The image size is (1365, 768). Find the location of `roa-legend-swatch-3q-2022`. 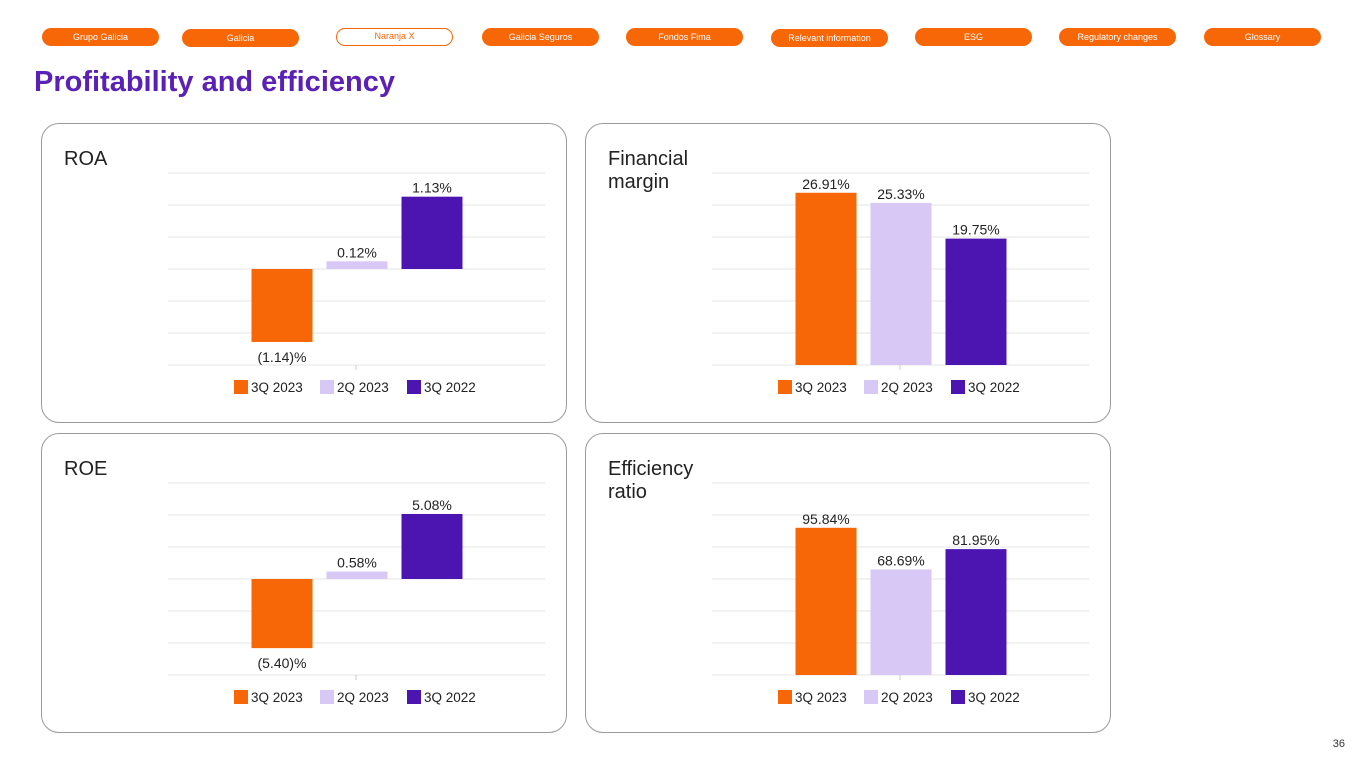

roa-legend-swatch-3q-2022 is located at coordinates (414, 387).